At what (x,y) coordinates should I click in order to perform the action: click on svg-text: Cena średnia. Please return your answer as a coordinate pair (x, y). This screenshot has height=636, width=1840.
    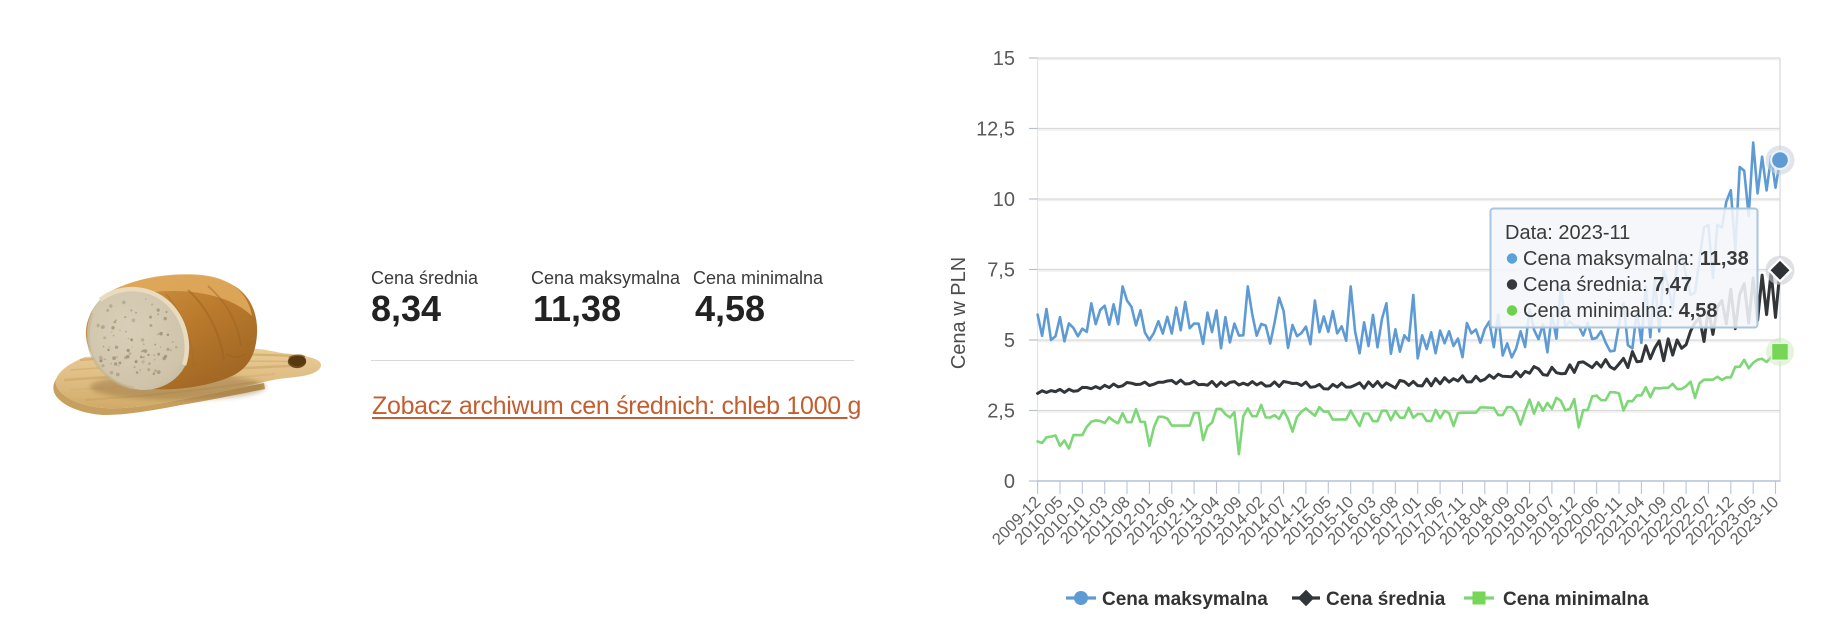
    Looking at the image, I should click on (1386, 599).